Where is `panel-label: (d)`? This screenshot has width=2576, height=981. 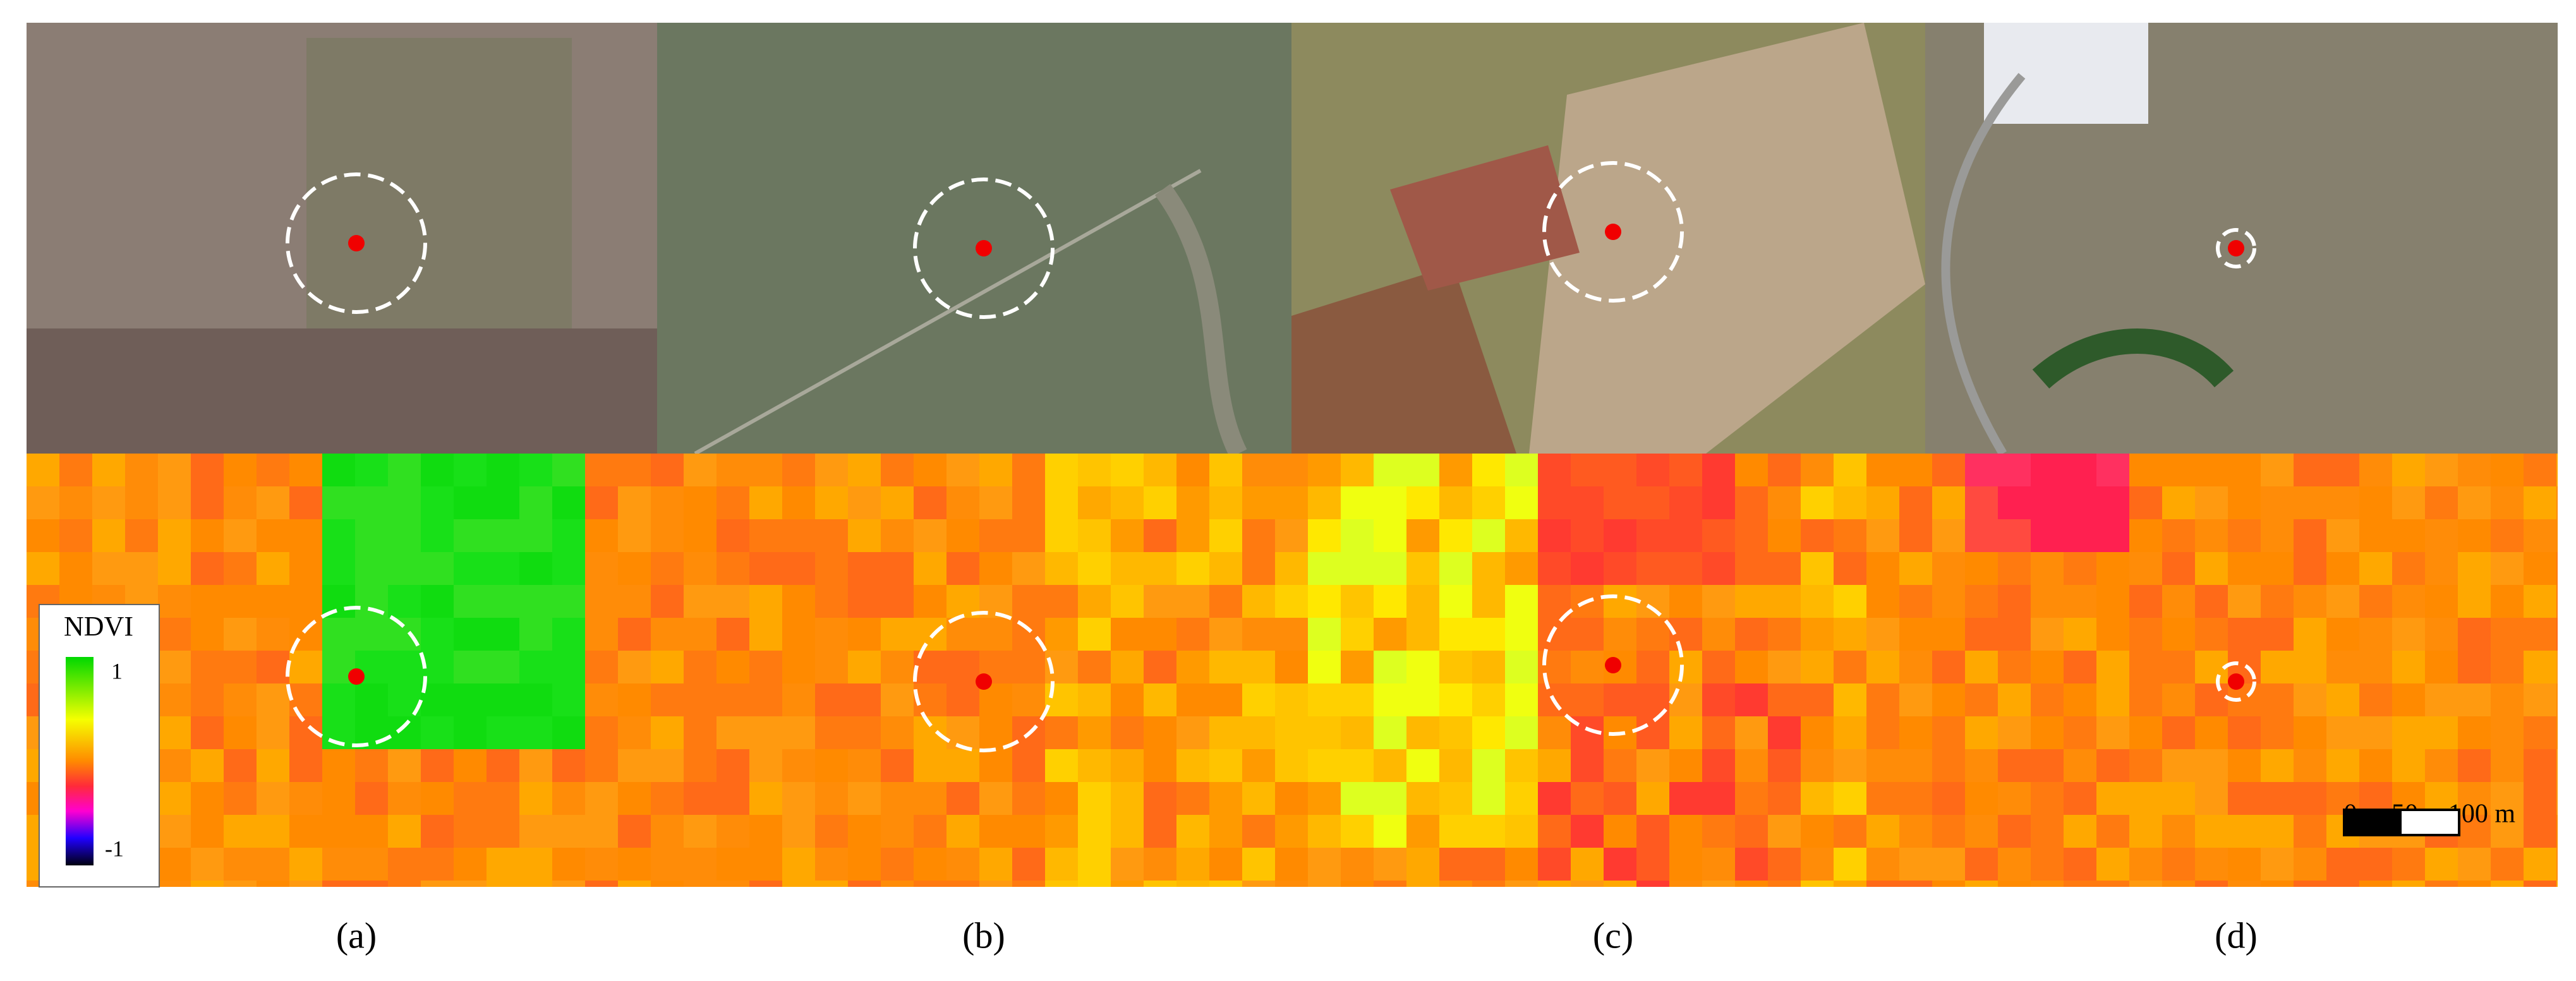 panel-label: (d) is located at coordinates (2236, 935).